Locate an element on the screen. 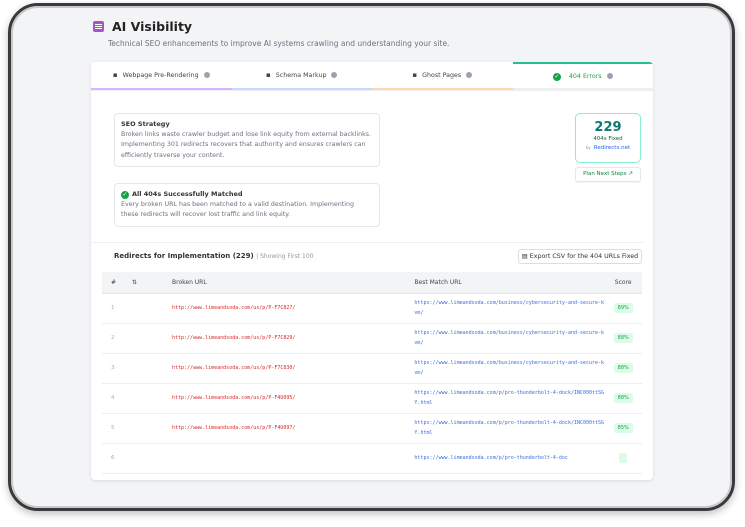  score-badge: 85% is located at coordinates (623, 428).